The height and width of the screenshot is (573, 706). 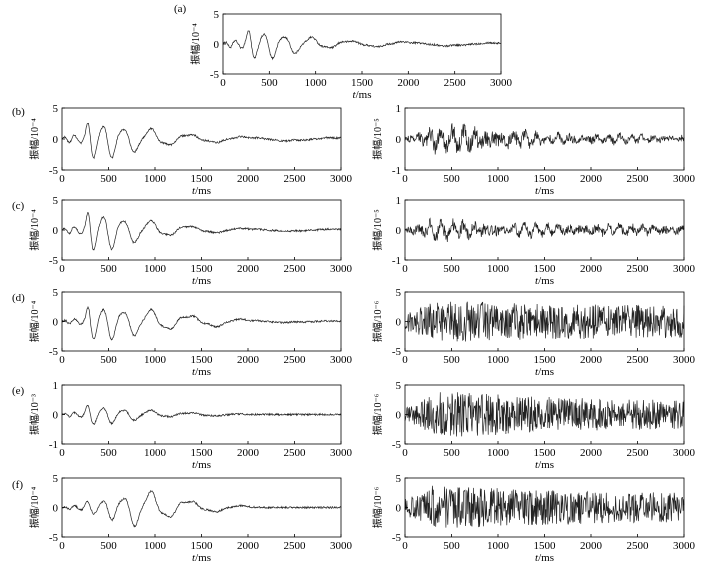 What do you see at coordinates (17, 485) in the screenshot?
I see `panel-label: (f)` at bounding box center [17, 485].